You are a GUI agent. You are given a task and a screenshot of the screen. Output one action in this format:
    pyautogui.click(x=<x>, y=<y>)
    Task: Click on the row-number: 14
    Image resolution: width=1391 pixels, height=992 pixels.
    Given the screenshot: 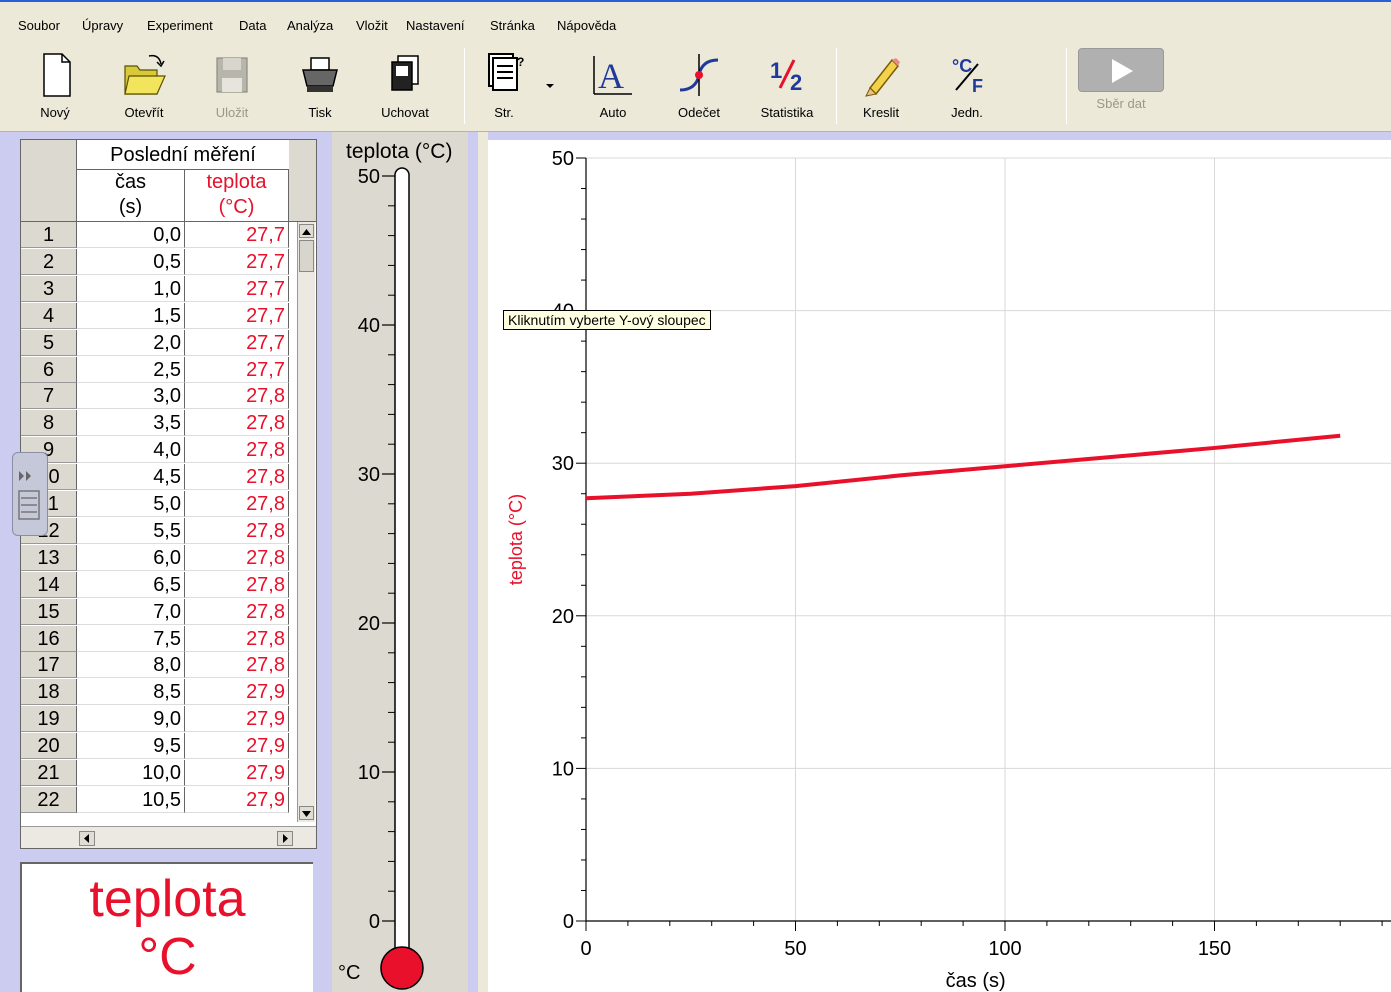 What is the action you would take?
    pyautogui.click(x=49, y=584)
    